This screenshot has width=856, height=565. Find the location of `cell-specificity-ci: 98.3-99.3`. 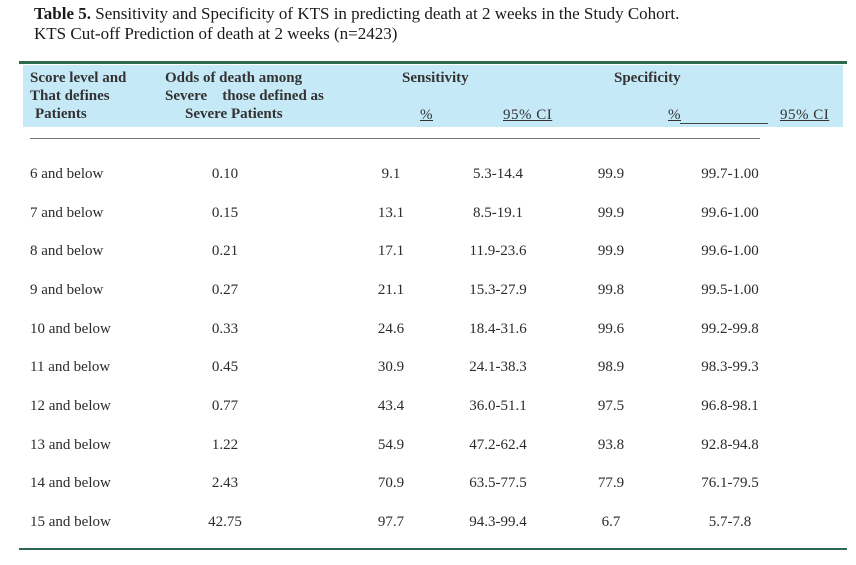

cell-specificity-ci: 98.3-99.3 is located at coordinates (730, 367).